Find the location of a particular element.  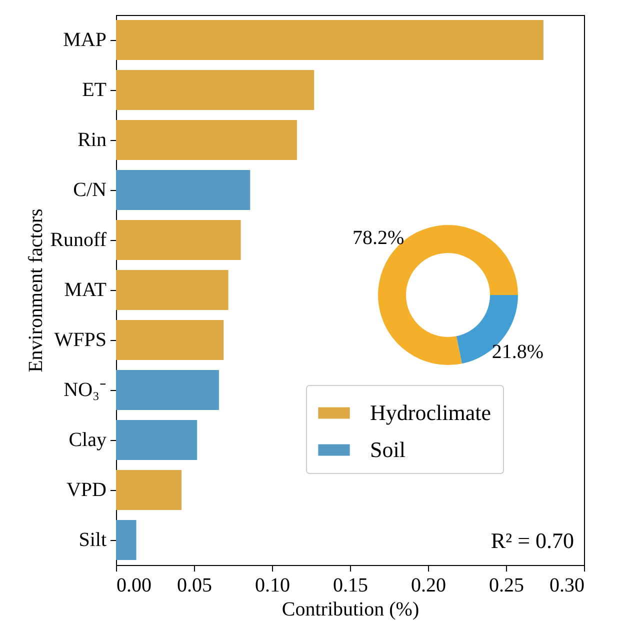

x-tick-label: 0.25 is located at coordinates (506, 585).